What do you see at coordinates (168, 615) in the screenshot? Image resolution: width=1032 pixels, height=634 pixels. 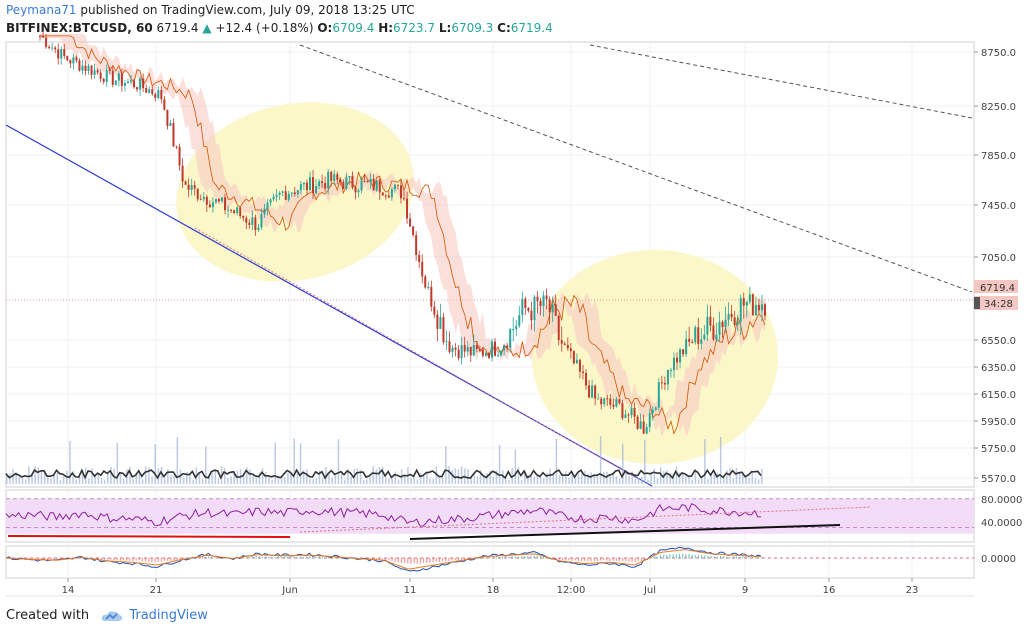 I see `tradingview-brand-link: TradingView` at bounding box center [168, 615].